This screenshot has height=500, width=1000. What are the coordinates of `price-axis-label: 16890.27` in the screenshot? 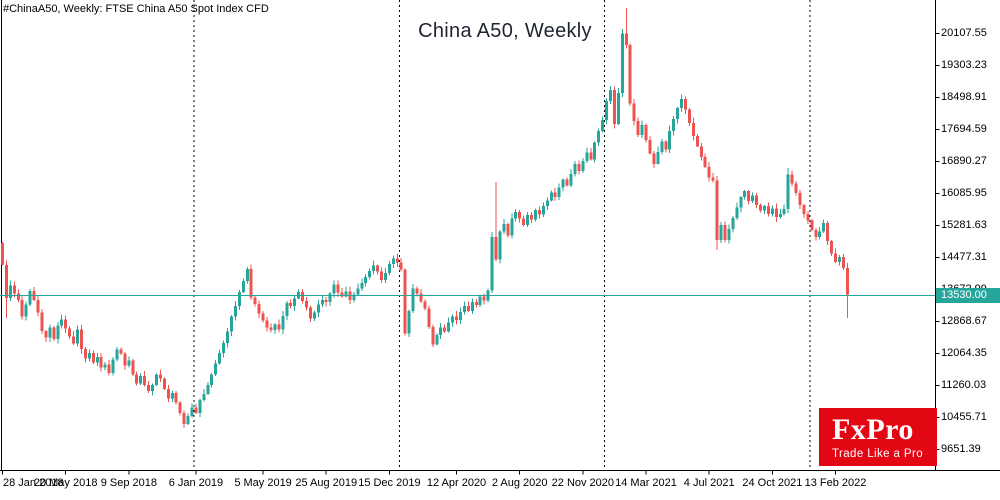 It's located at (964, 160).